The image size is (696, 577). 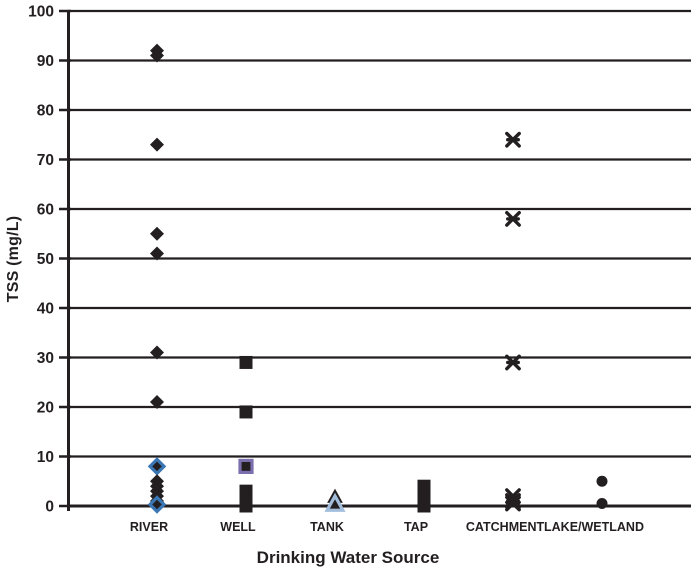 What do you see at coordinates (13, 259) in the screenshot?
I see `y-axis-title: TSS (mg/L)` at bounding box center [13, 259].